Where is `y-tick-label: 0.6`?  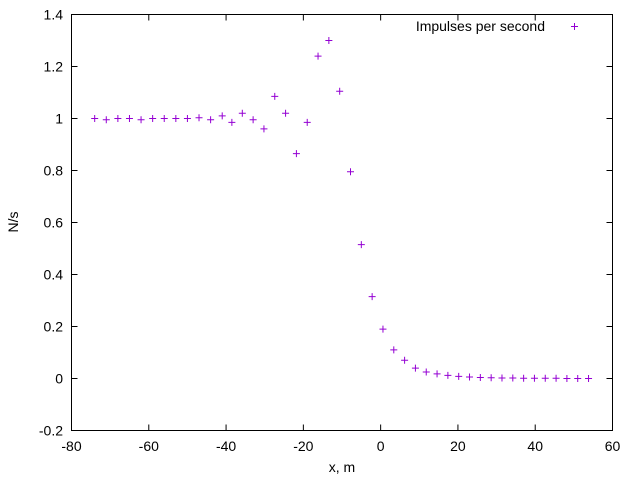 y-tick-label: 0.6 is located at coordinates (54, 223).